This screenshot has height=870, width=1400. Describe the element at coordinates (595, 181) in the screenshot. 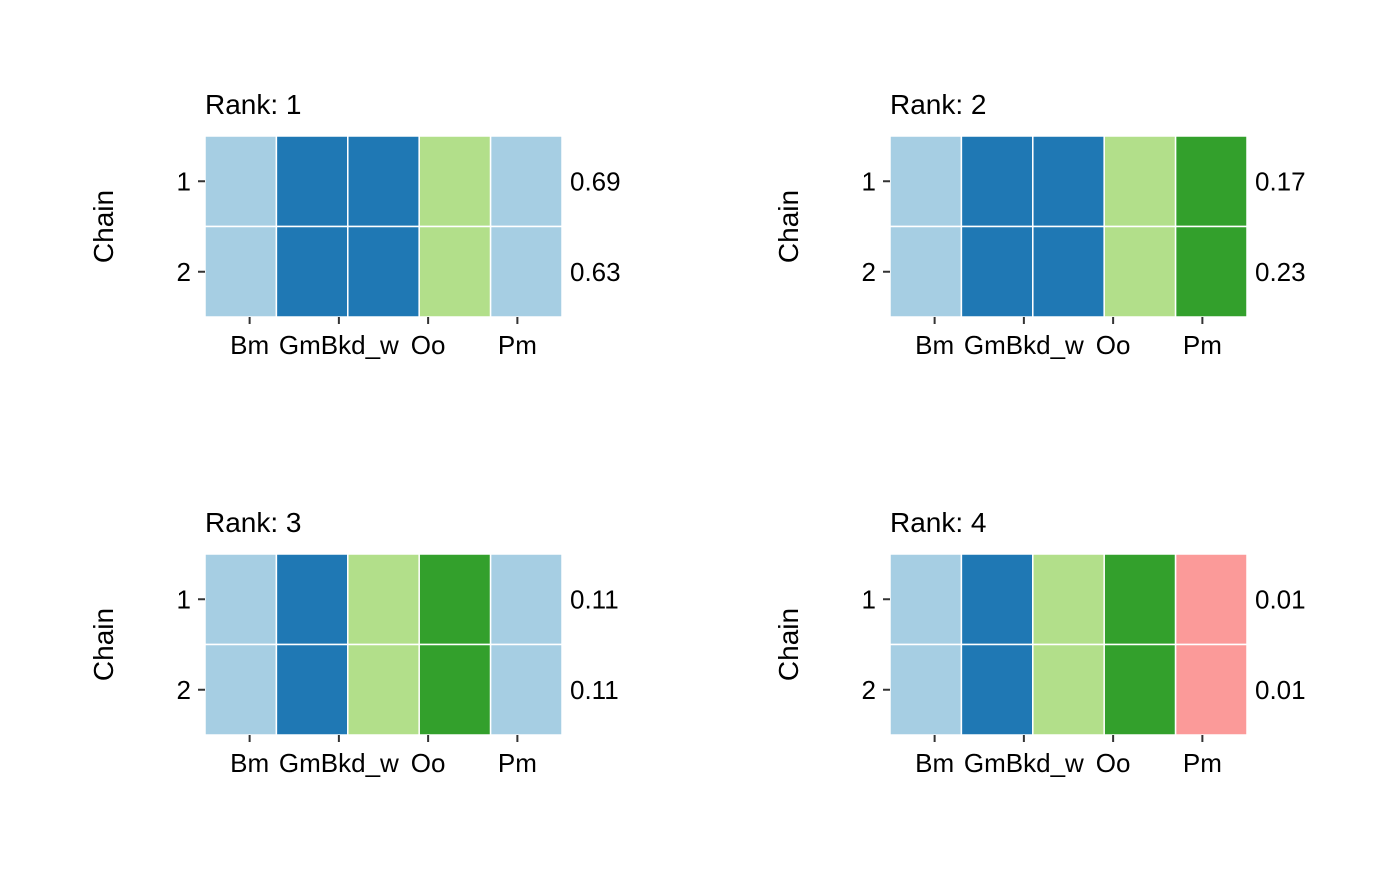

I see `row-value-label: 0.69` at that location.